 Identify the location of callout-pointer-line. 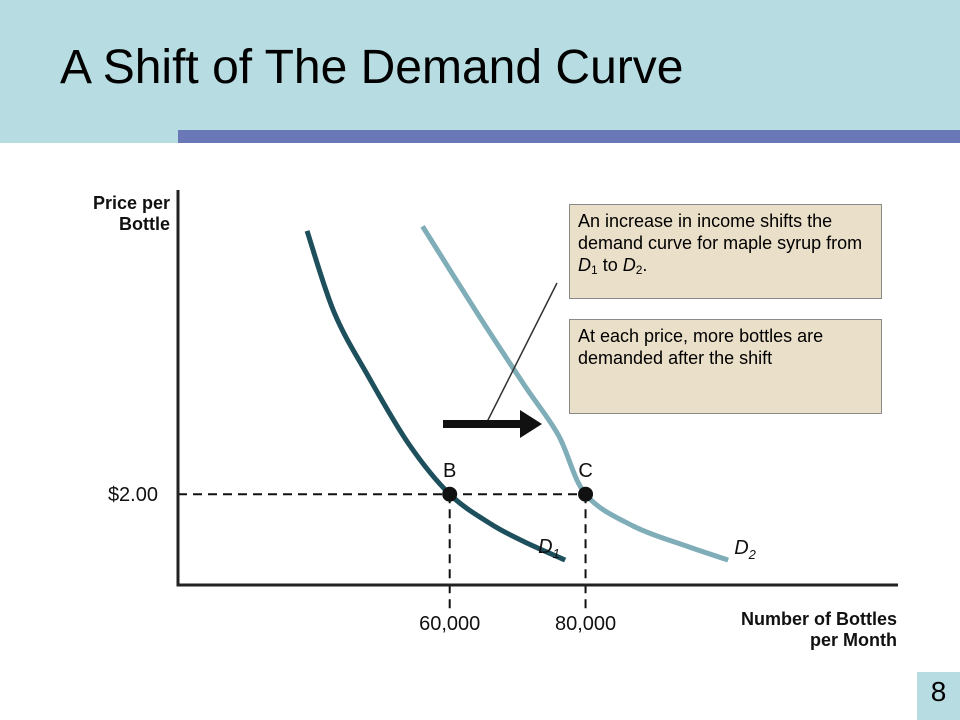
(522, 352).